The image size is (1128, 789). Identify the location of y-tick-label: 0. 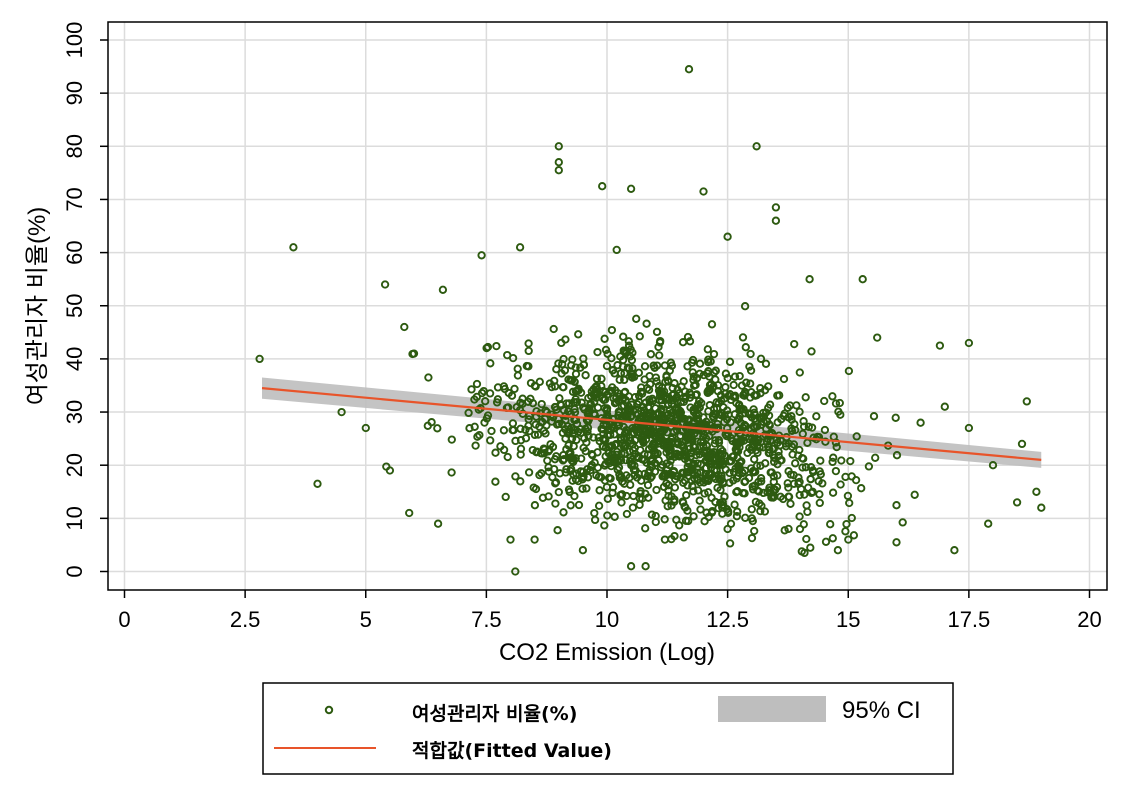
(74, 571).